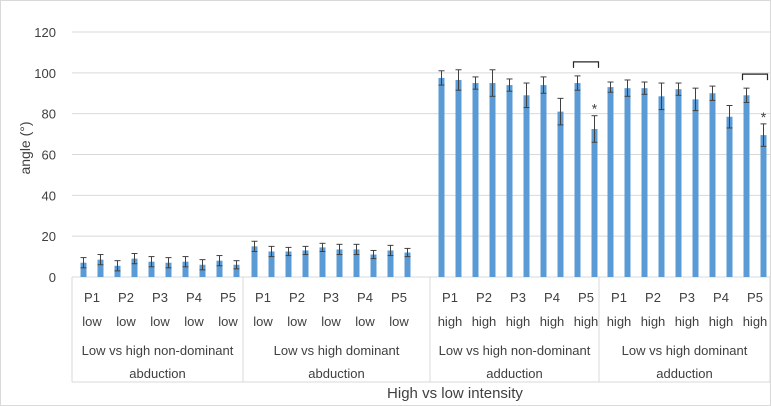 This screenshot has height=406, width=771. I want to click on significance-asterisk: *, so click(595, 109).